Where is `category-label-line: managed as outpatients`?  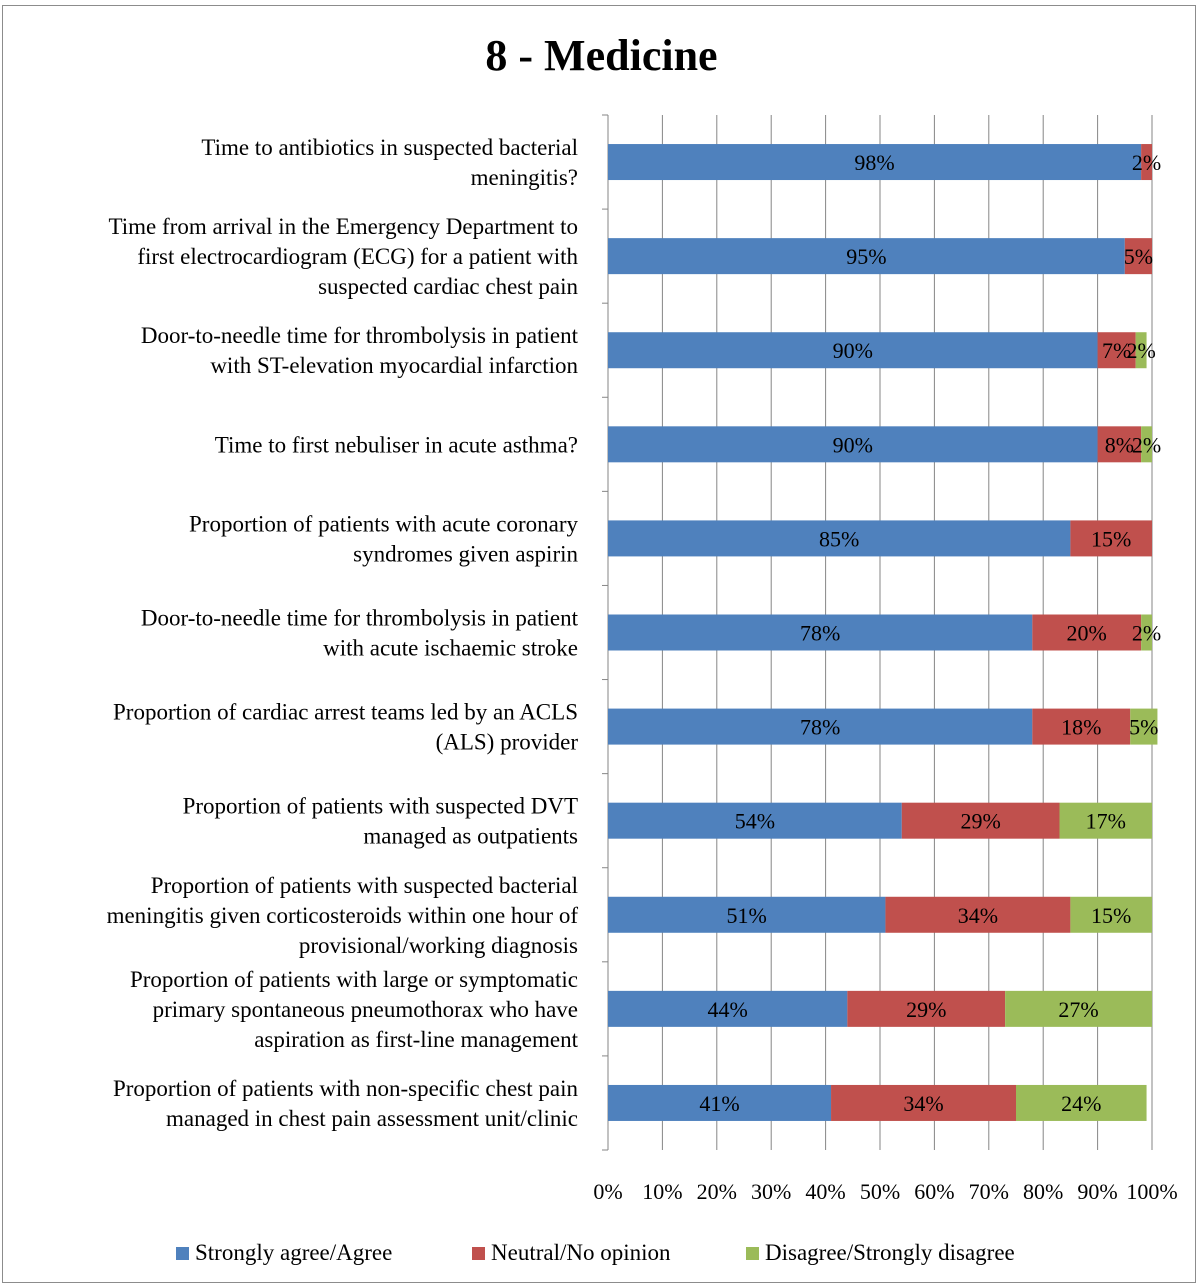 category-label-line: managed as outpatients is located at coordinates (470, 836).